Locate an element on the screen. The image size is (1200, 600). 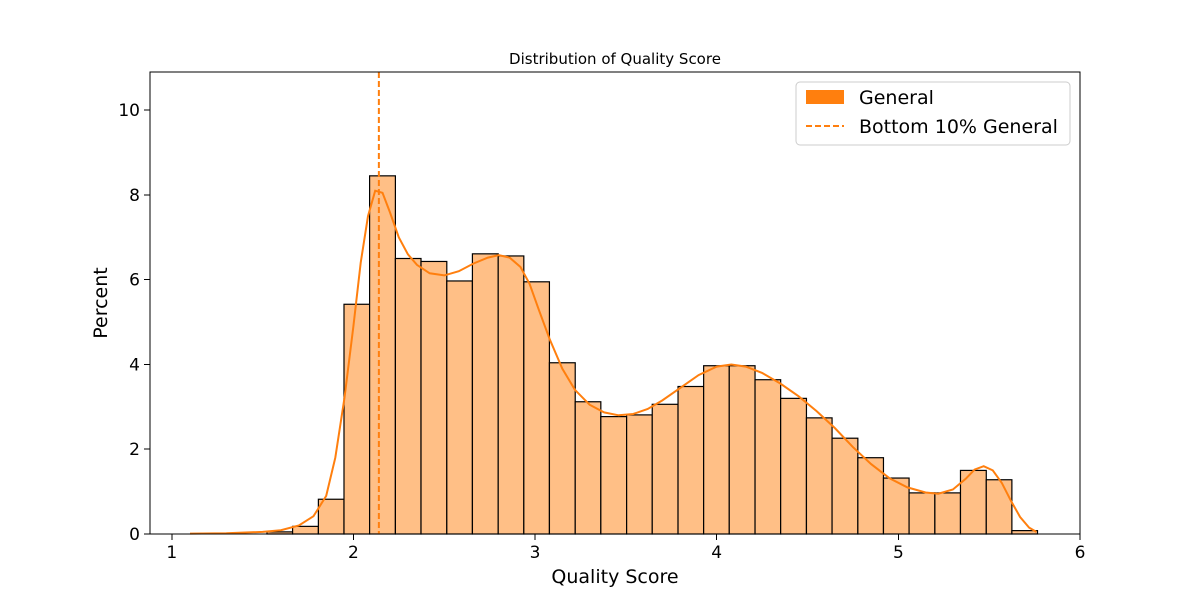
x-tick-label: 5 is located at coordinates (898, 553).